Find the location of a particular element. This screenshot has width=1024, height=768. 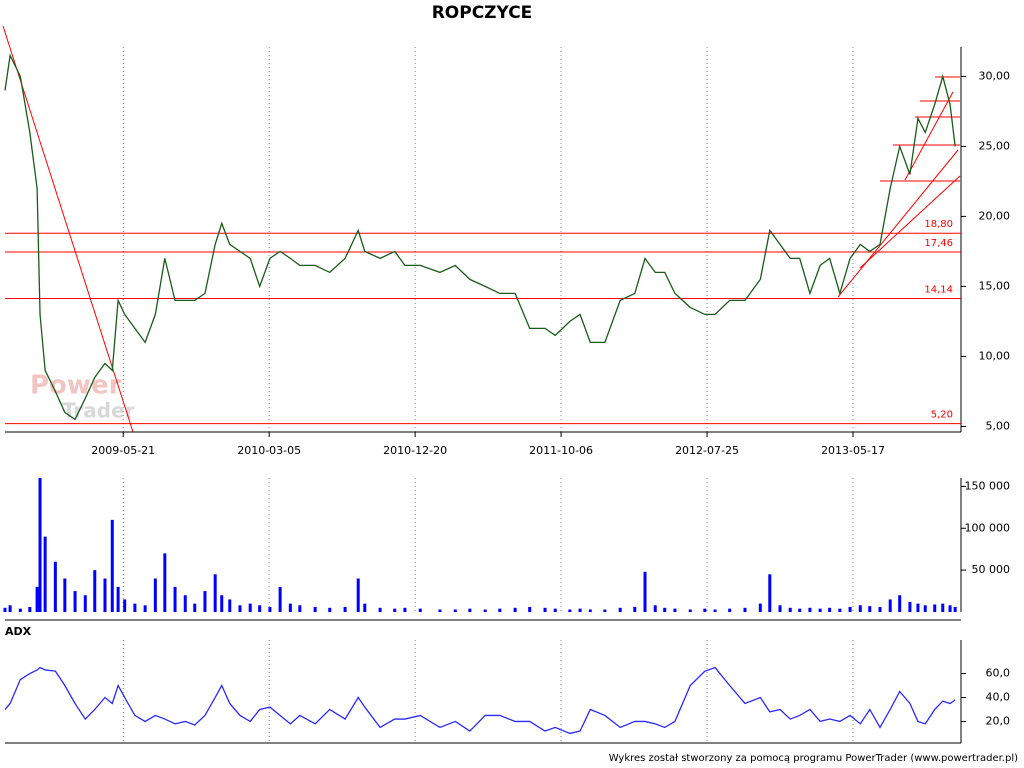

x-tick-label: 2009-05-21 is located at coordinates (123, 450).